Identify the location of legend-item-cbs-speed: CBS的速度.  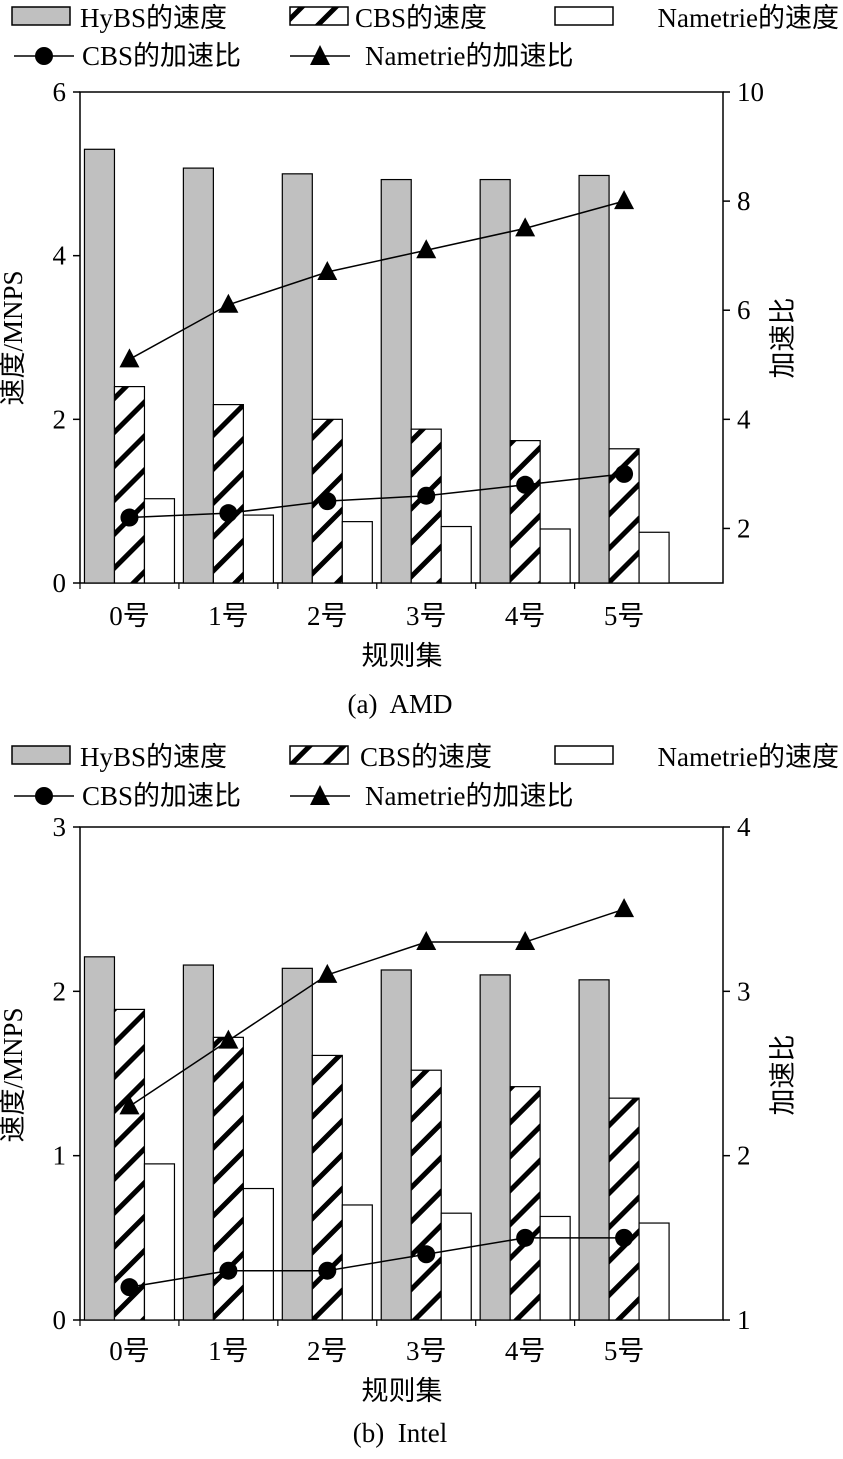
(390, 757).